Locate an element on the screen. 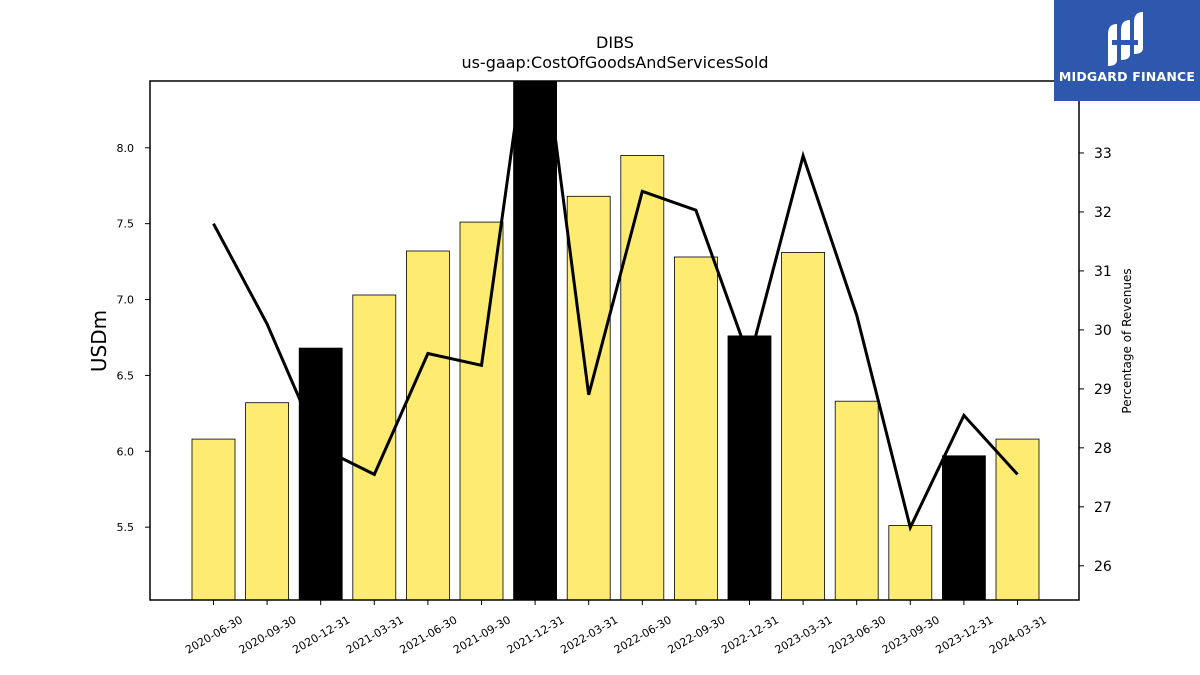  x-tick-label: 2022-12-31 is located at coordinates (750, 634).